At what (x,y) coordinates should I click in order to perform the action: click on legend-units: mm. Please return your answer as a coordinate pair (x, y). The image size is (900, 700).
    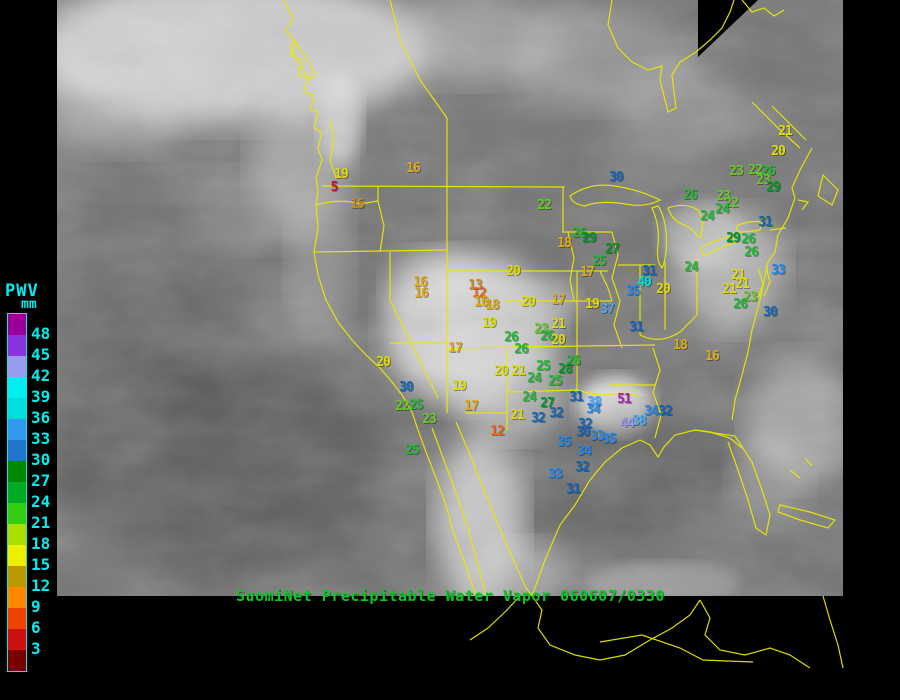
    Looking at the image, I should click on (29, 304).